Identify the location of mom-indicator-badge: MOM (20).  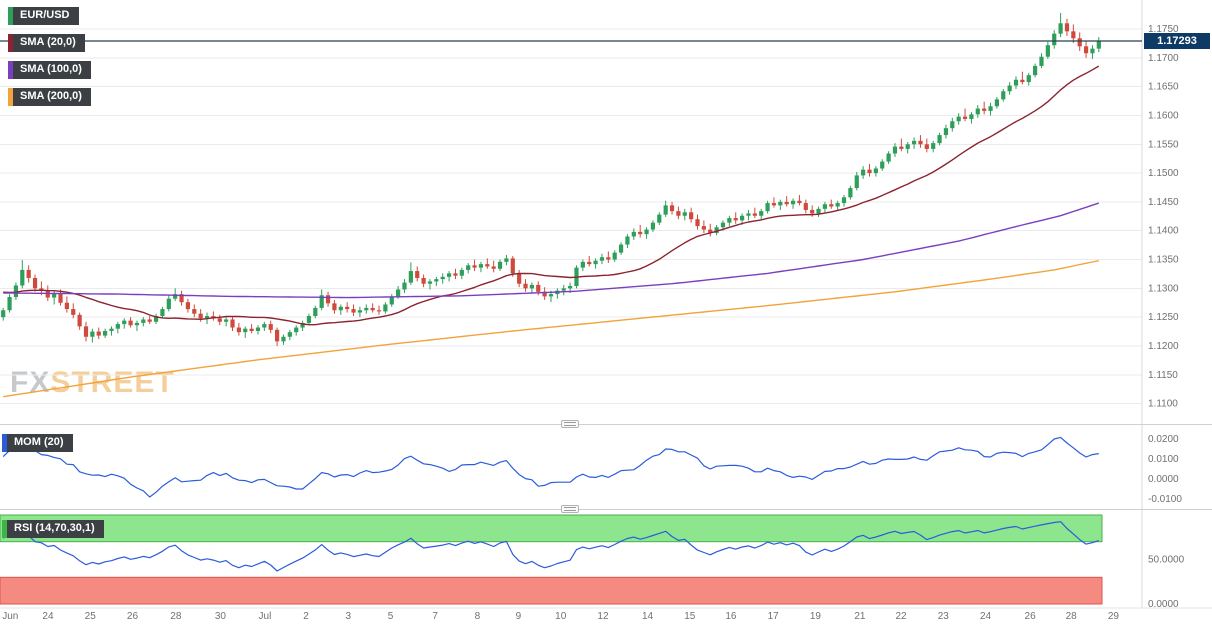
(37, 443).